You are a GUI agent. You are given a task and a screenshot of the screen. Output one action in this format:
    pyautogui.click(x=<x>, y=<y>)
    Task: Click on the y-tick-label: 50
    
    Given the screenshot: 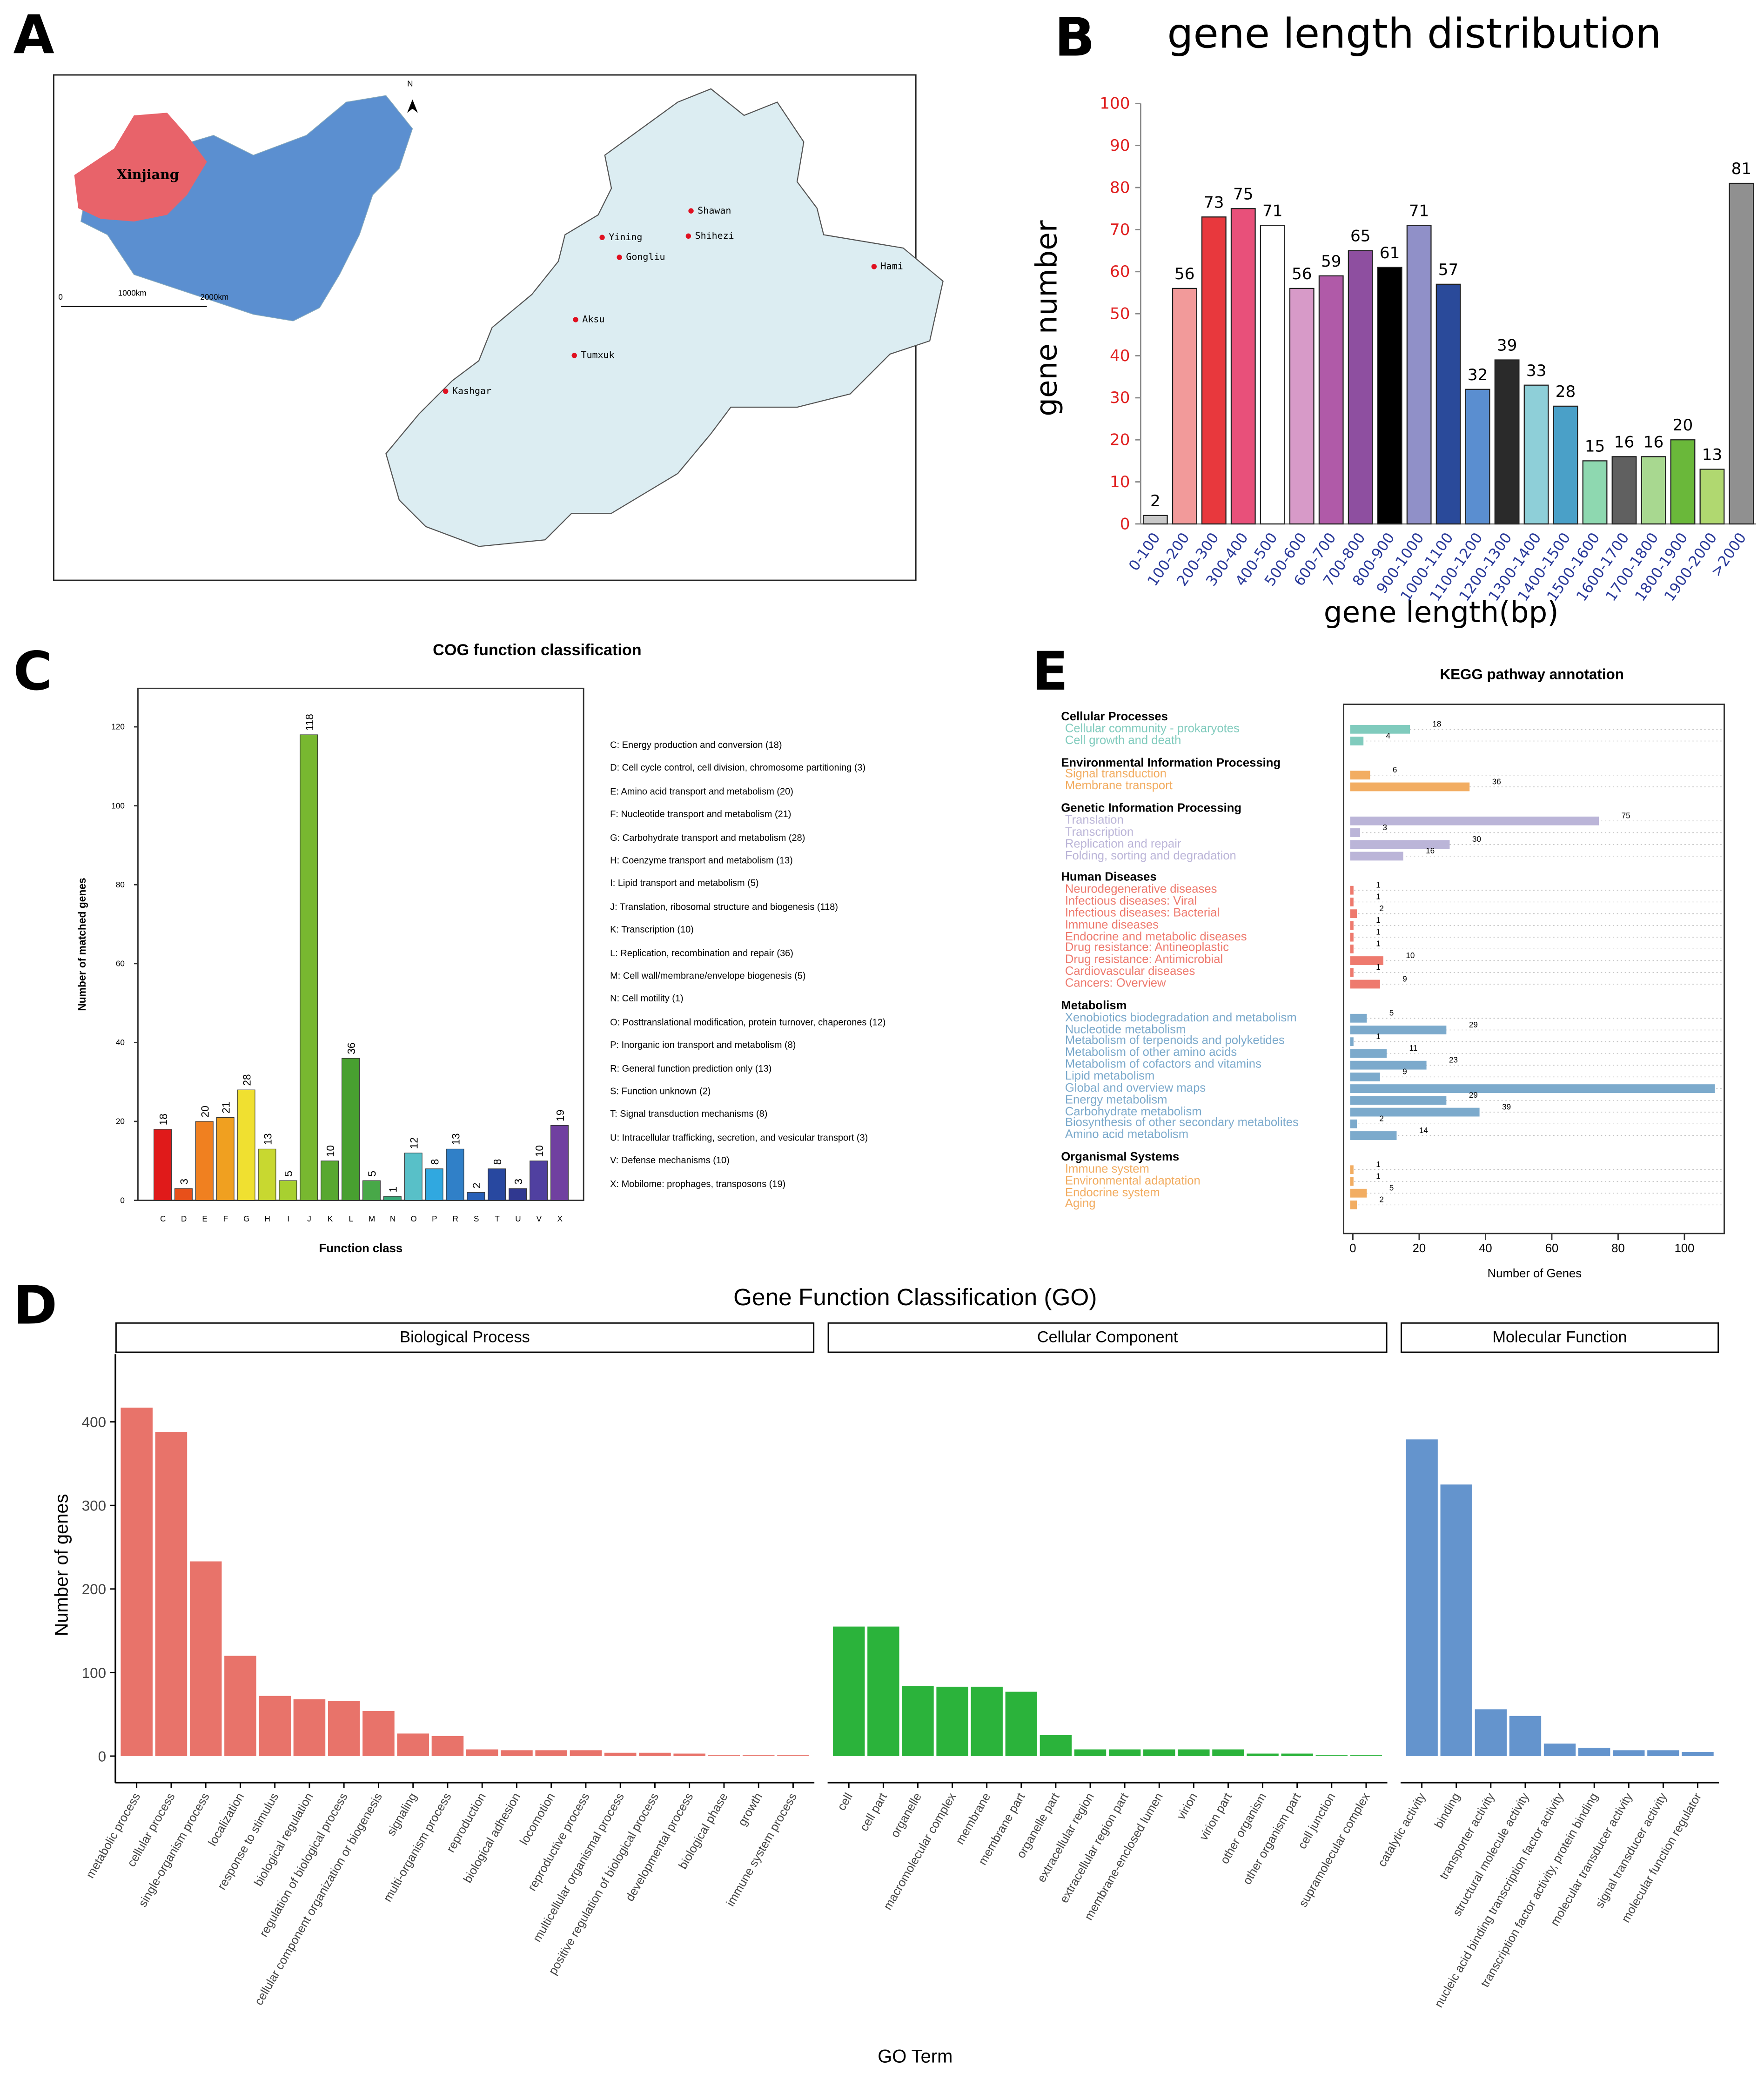 What is the action you would take?
    pyautogui.click(x=1120, y=314)
    